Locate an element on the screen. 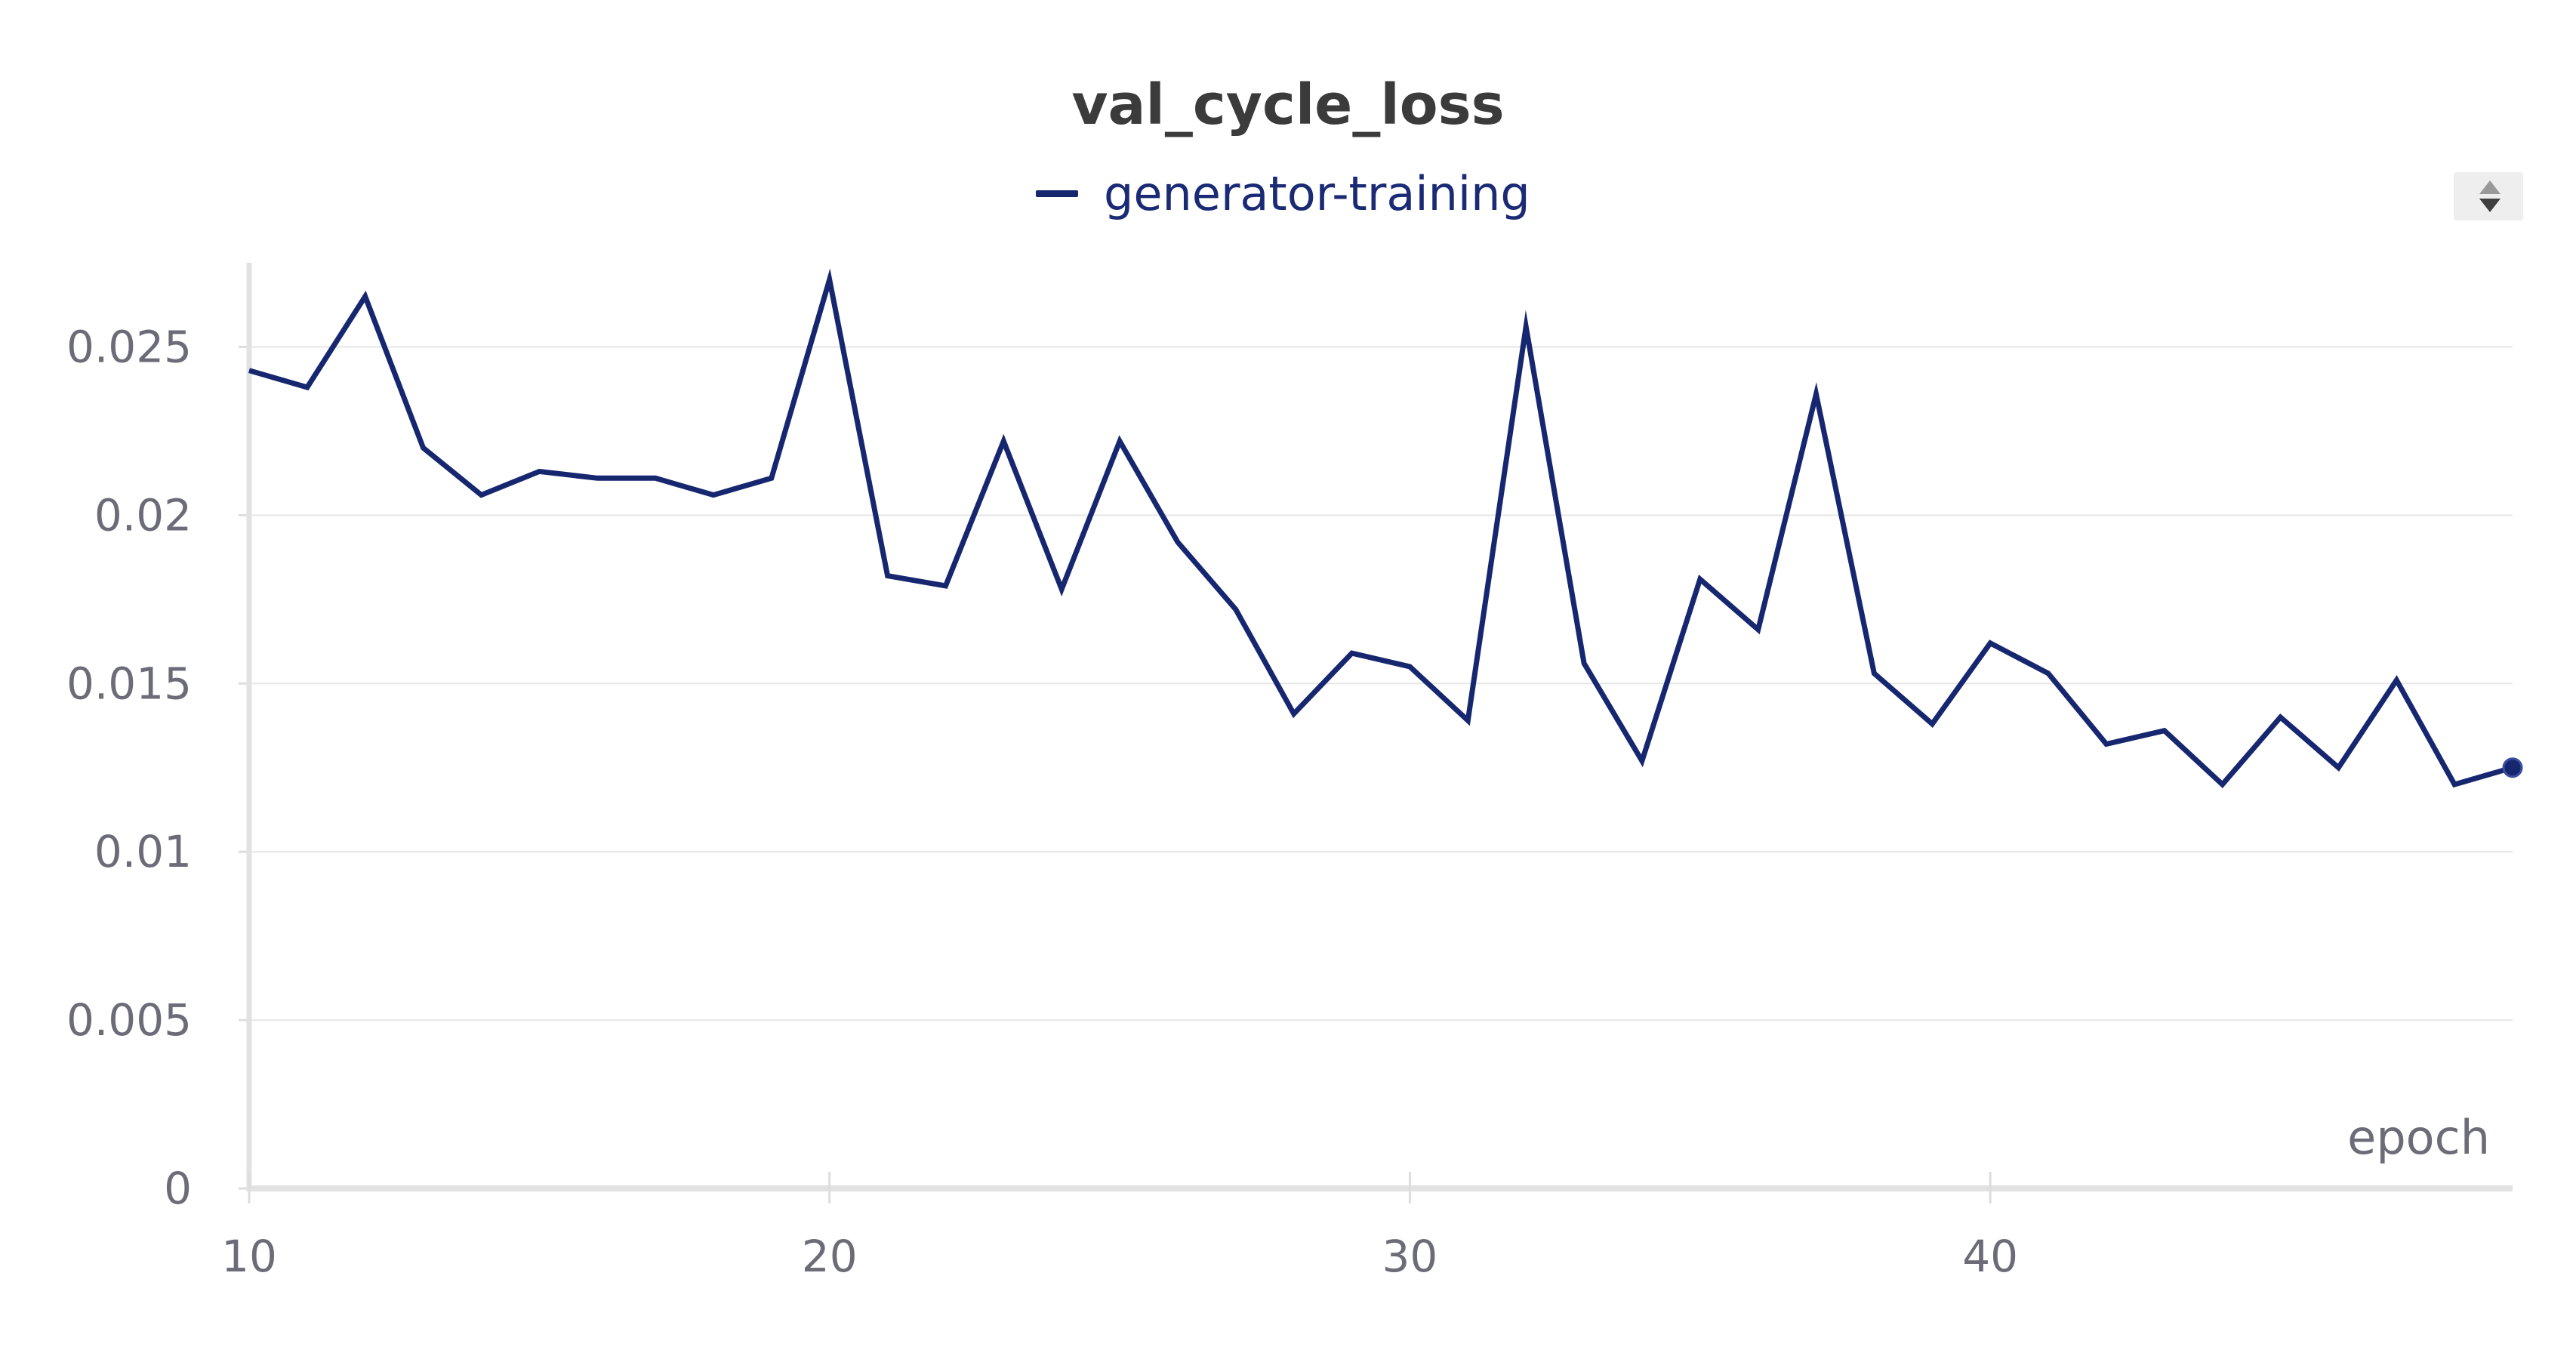 The image size is (2576, 1353). legend-label: generator-training is located at coordinates (1317, 193).